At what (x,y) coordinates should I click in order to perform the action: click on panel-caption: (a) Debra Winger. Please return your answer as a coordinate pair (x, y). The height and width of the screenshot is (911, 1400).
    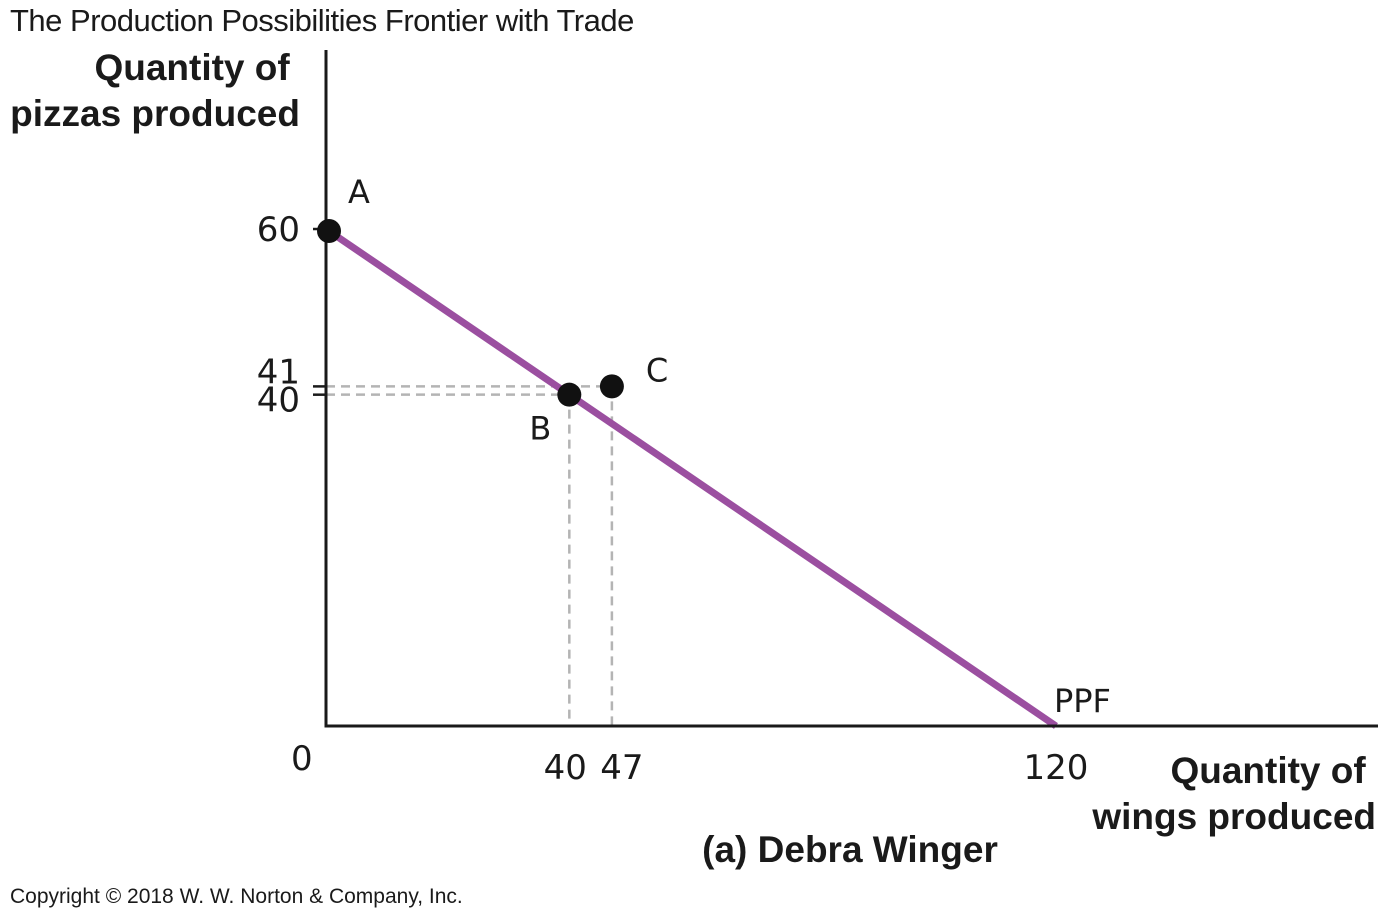
    Looking at the image, I should click on (850, 849).